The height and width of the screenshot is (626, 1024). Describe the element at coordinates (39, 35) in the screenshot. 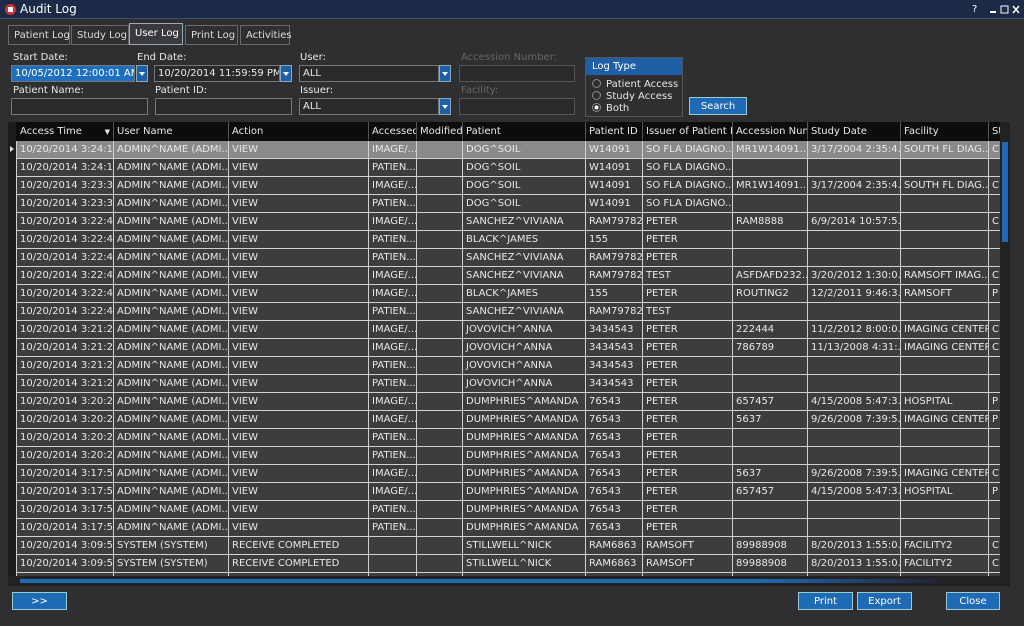

I see `tab: Patient Log` at that location.